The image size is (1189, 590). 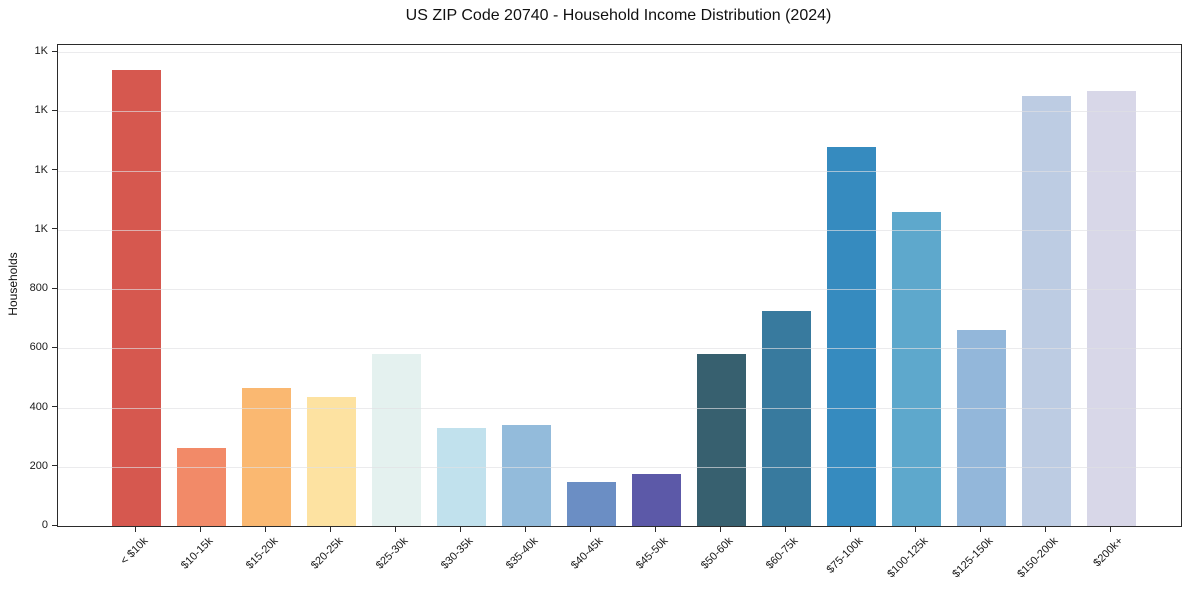 What do you see at coordinates (526, 475) in the screenshot?
I see `bar-$35-40k` at bounding box center [526, 475].